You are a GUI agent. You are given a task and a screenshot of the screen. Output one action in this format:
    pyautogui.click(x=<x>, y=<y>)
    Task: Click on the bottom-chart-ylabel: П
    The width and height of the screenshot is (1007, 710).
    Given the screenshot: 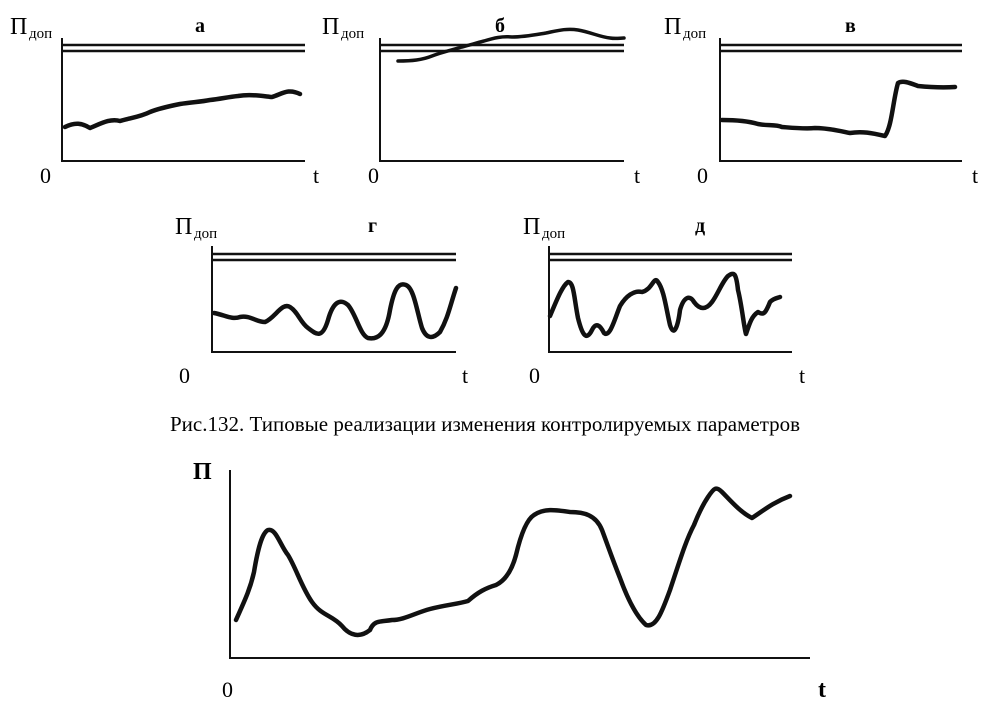 What is the action you would take?
    pyautogui.click(x=202, y=472)
    